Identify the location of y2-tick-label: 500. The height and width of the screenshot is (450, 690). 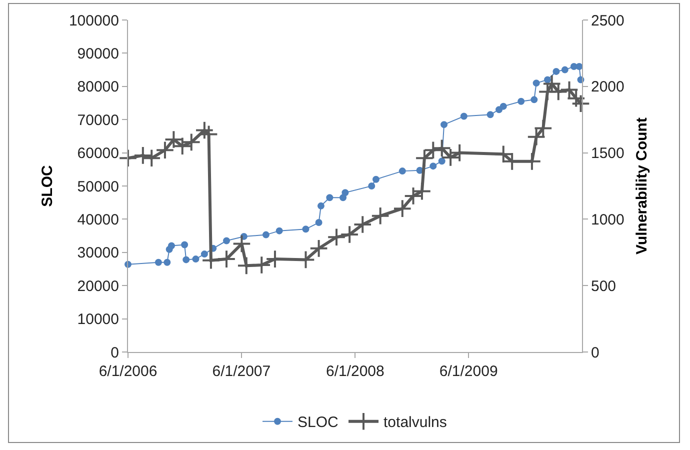
(603, 286).